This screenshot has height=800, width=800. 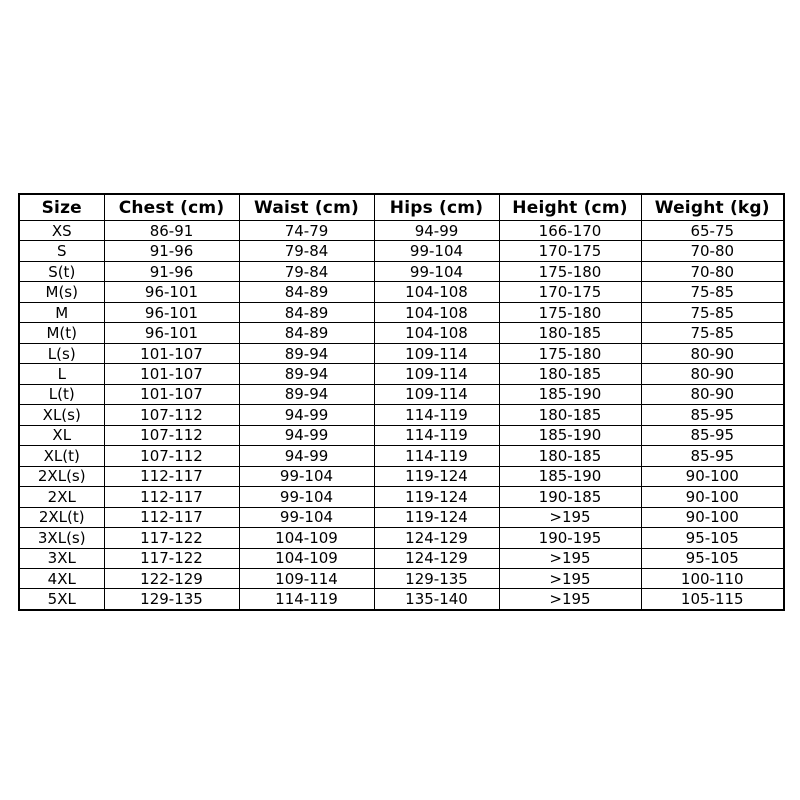 I want to click on column-header-weight-kg: Weight (kg), so click(x=712, y=207).